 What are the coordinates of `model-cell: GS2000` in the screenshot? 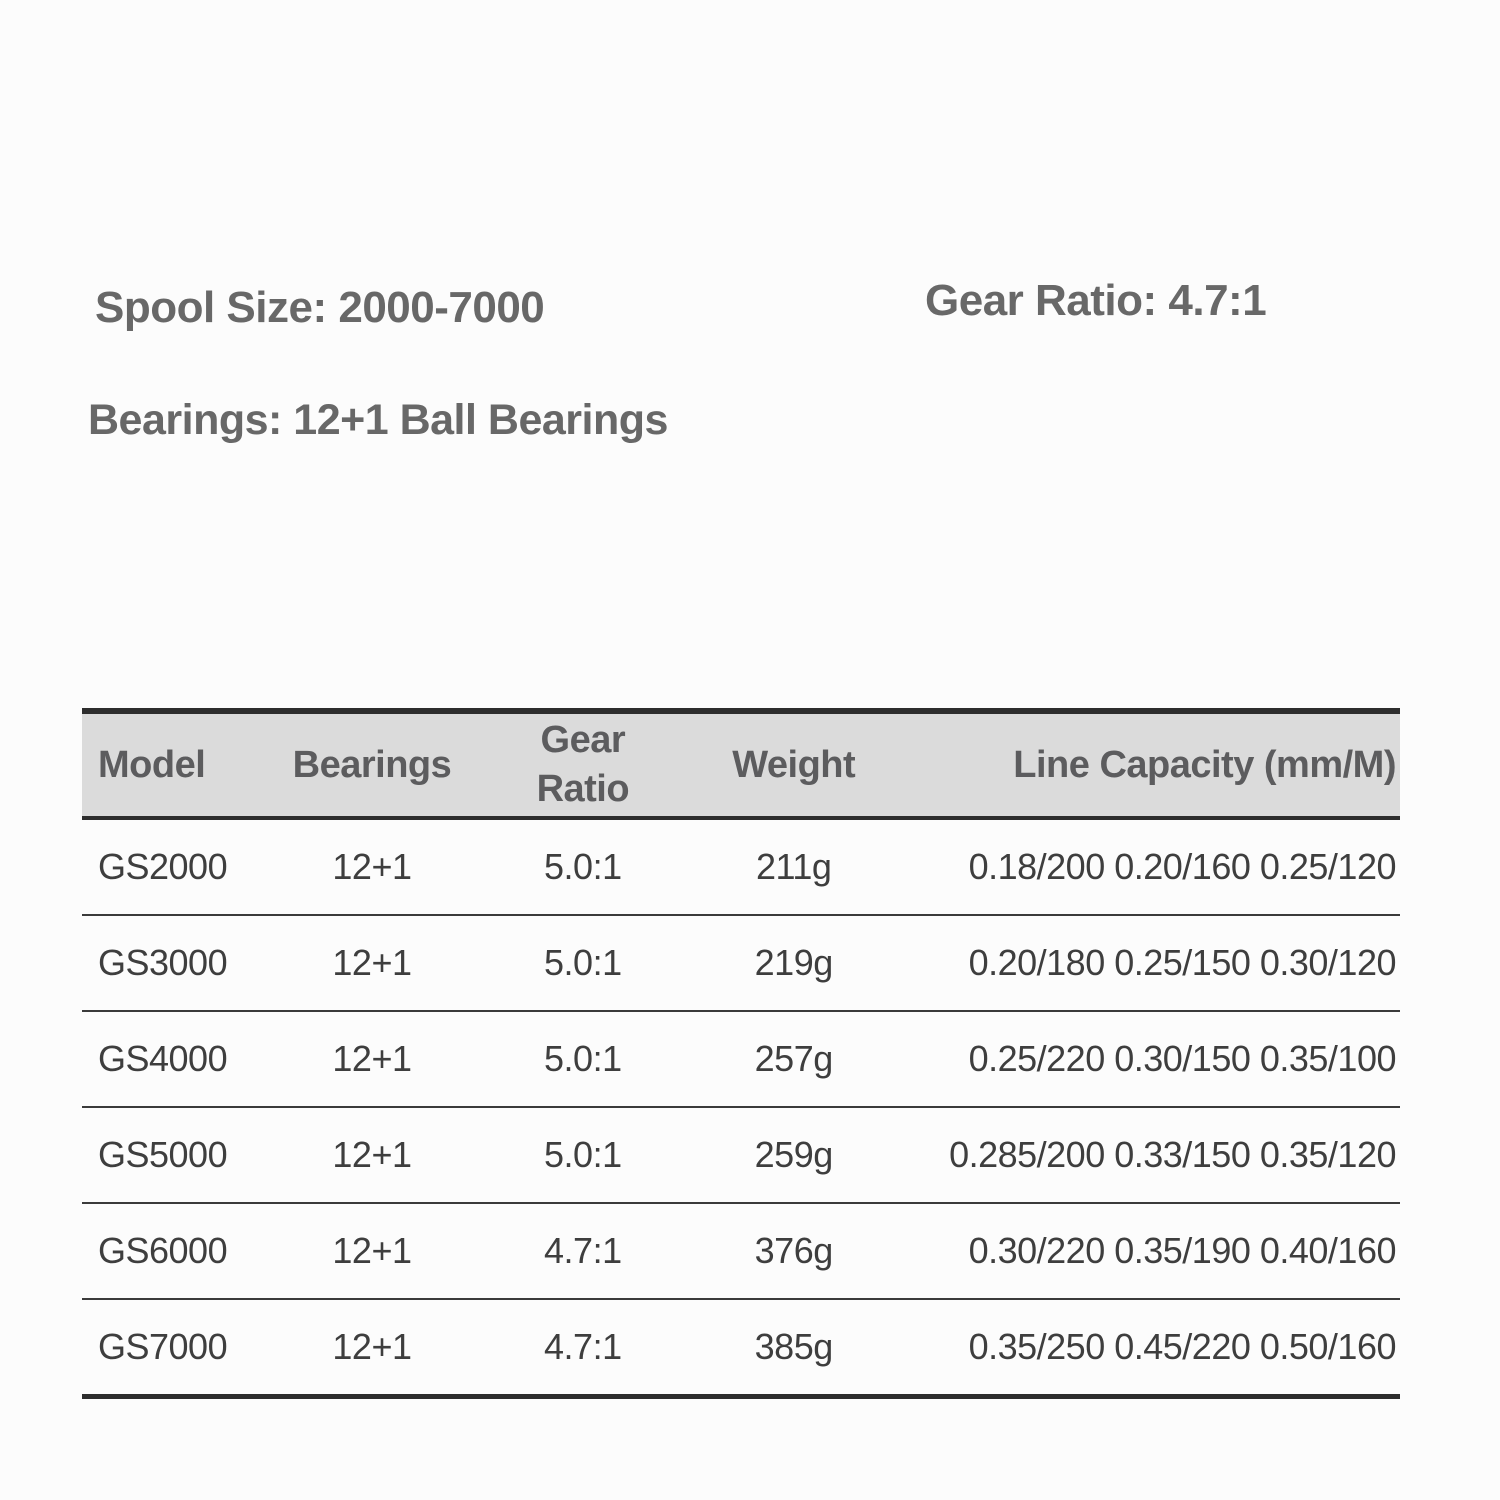 It's located at (174, 867).